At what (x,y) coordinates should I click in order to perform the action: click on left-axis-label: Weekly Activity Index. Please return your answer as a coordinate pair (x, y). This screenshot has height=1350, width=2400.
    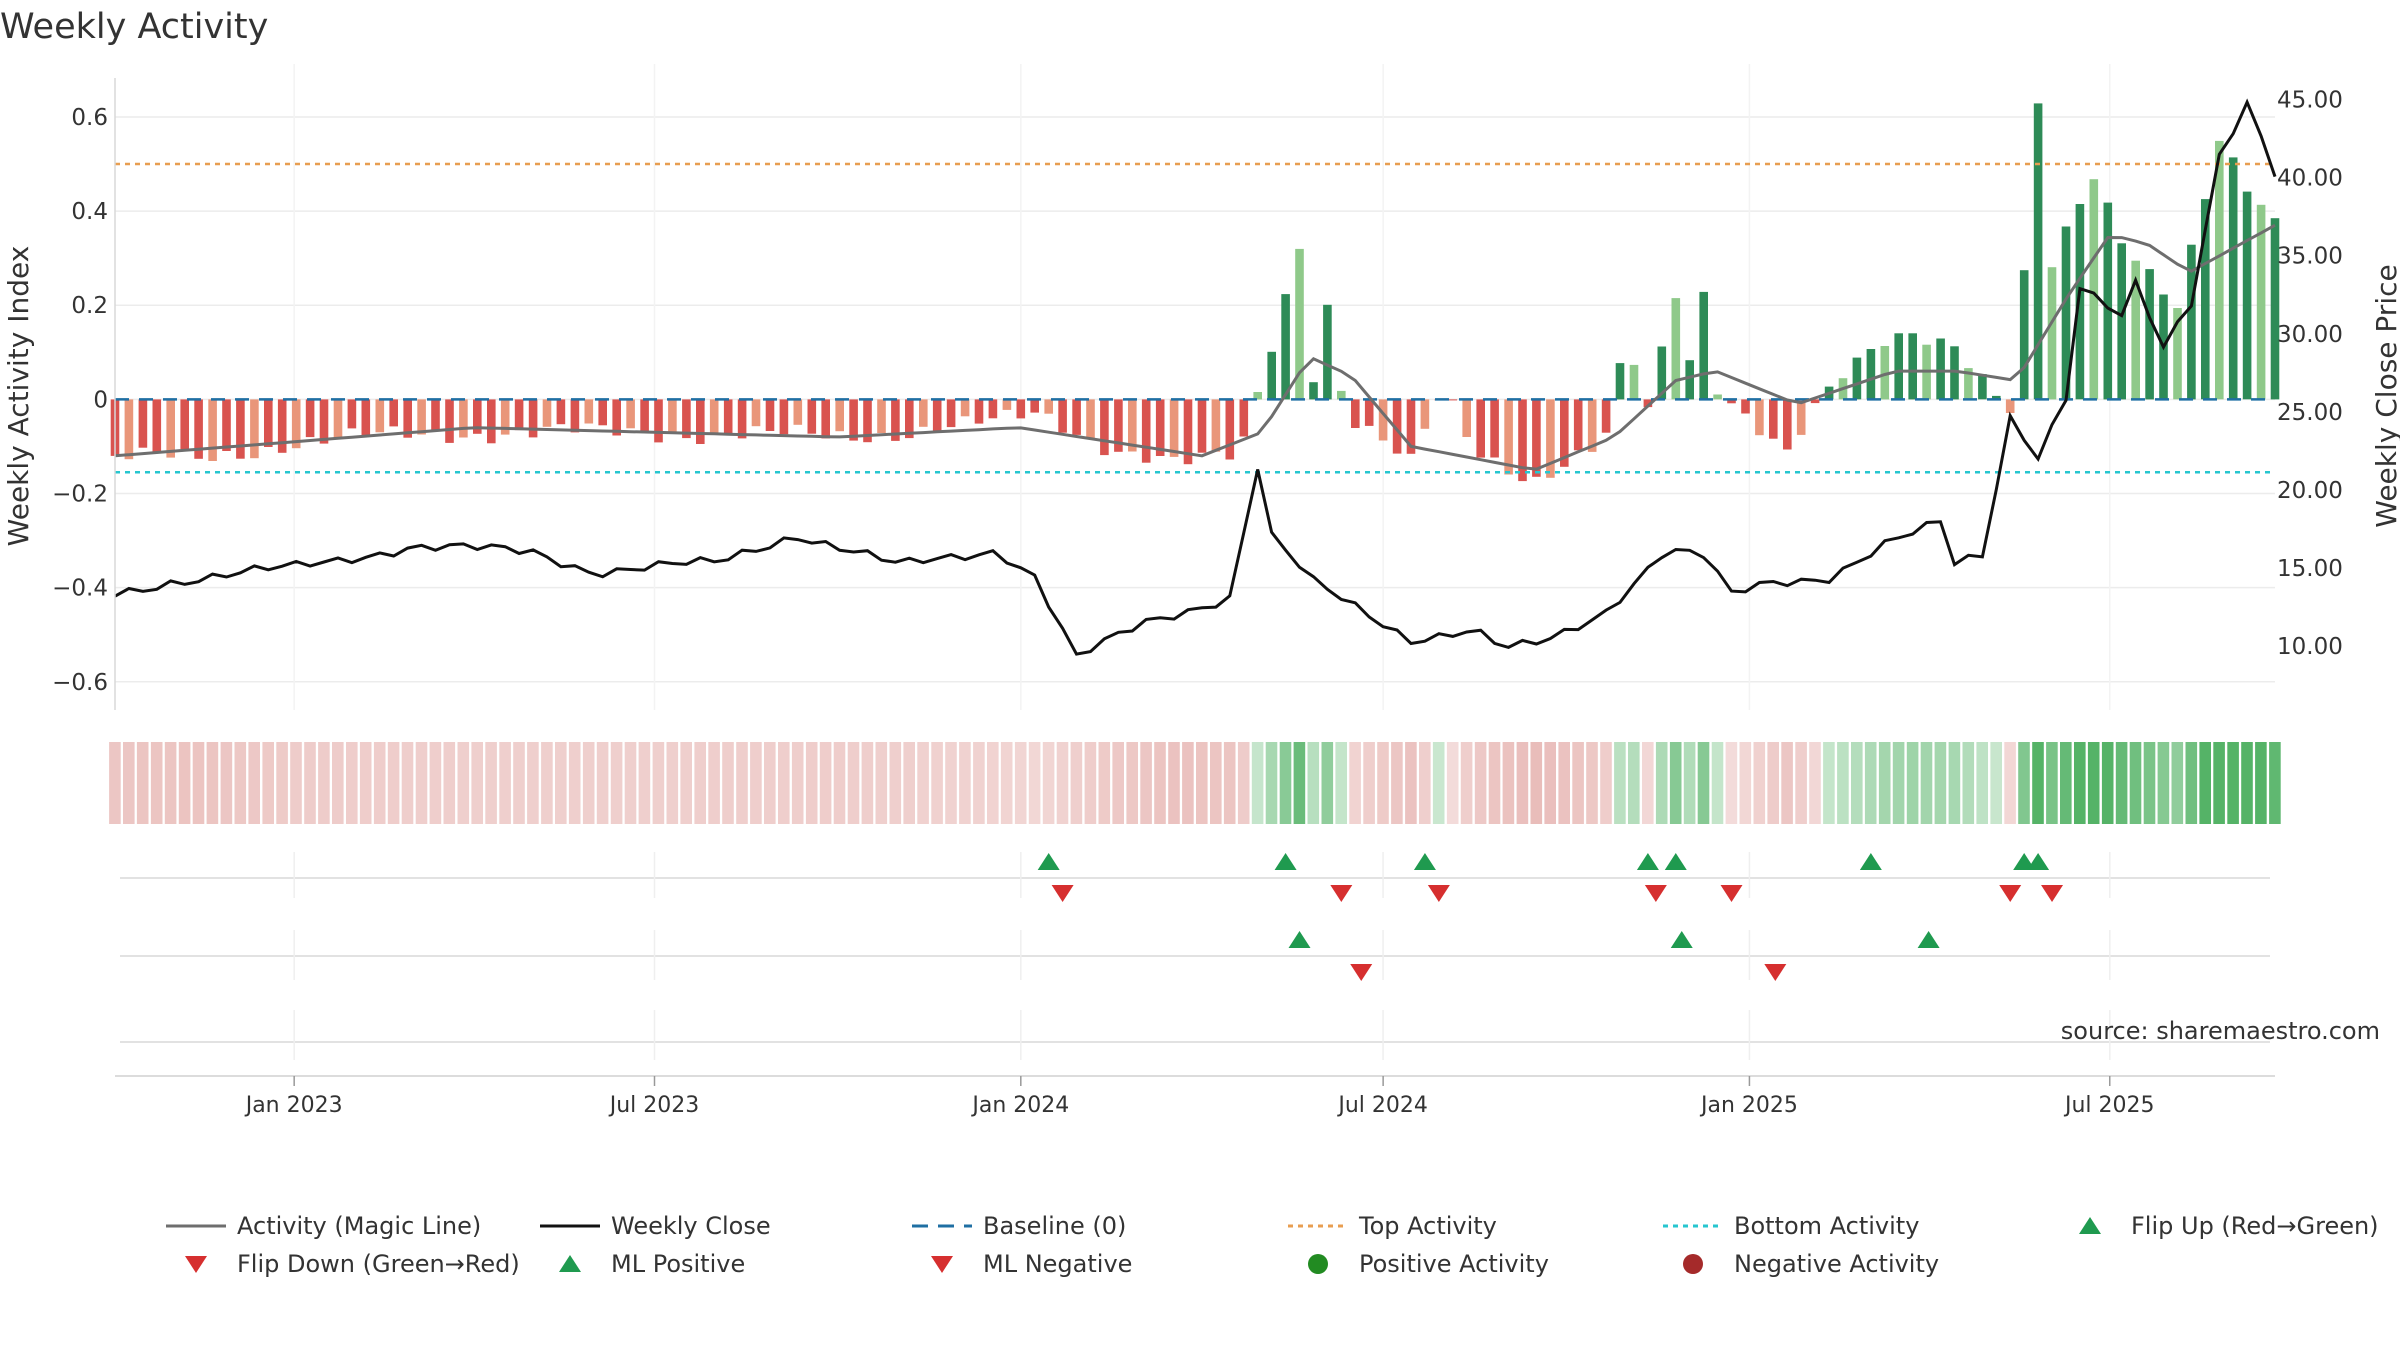
    Looking at the image, I should click on (18, 396).